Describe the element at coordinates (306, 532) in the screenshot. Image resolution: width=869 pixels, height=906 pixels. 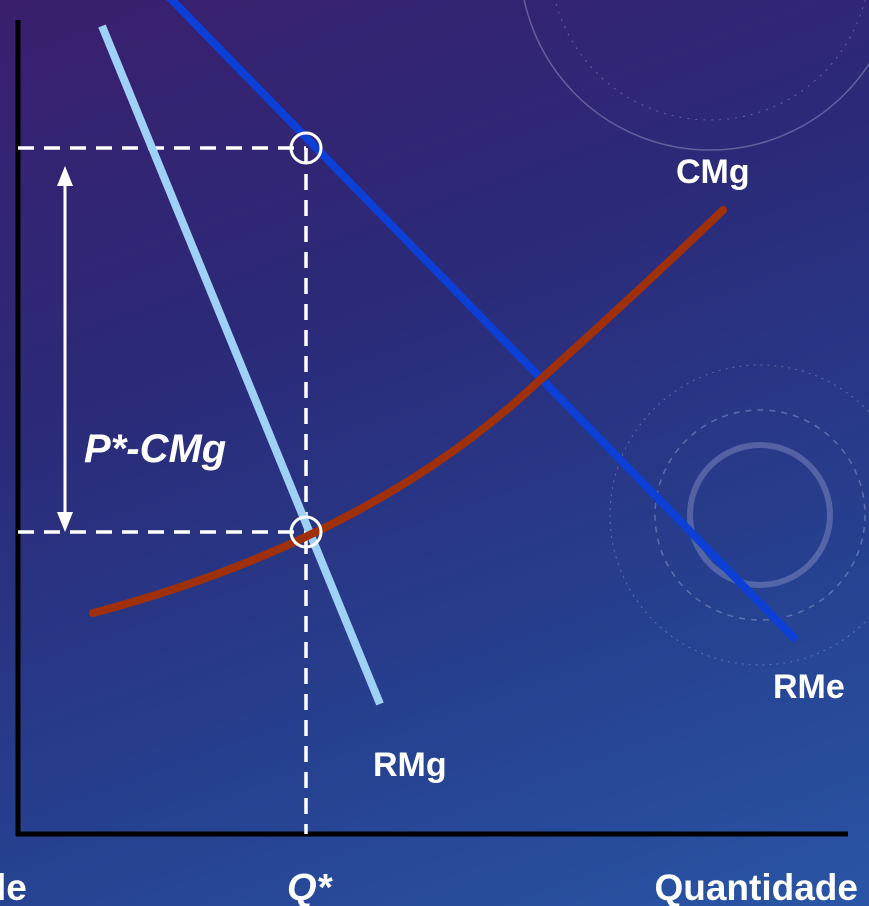
I see `cost-point-marker` at that location.